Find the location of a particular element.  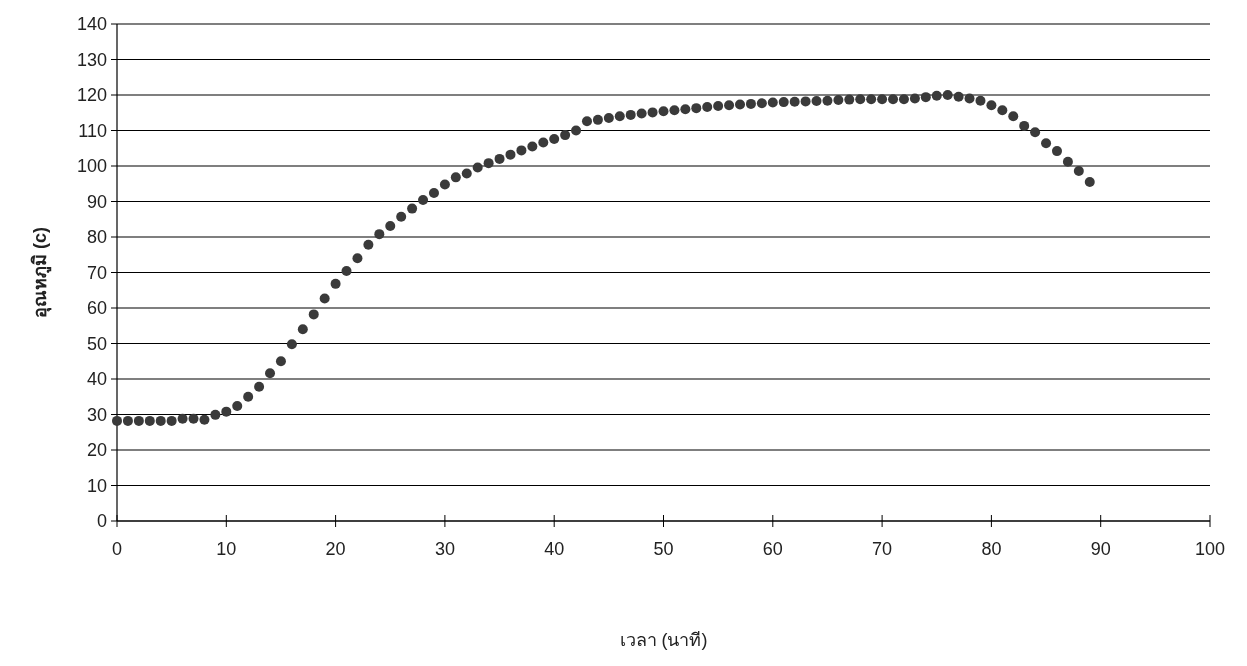

y-tick-label: 0 is located at coordinates (101, 521).